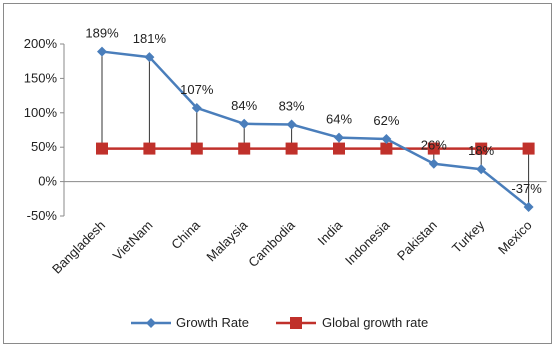 The width and height of the screenshot is (557, 350). I want to click on growth-rate-data-label: 83%, so click(292, 105).